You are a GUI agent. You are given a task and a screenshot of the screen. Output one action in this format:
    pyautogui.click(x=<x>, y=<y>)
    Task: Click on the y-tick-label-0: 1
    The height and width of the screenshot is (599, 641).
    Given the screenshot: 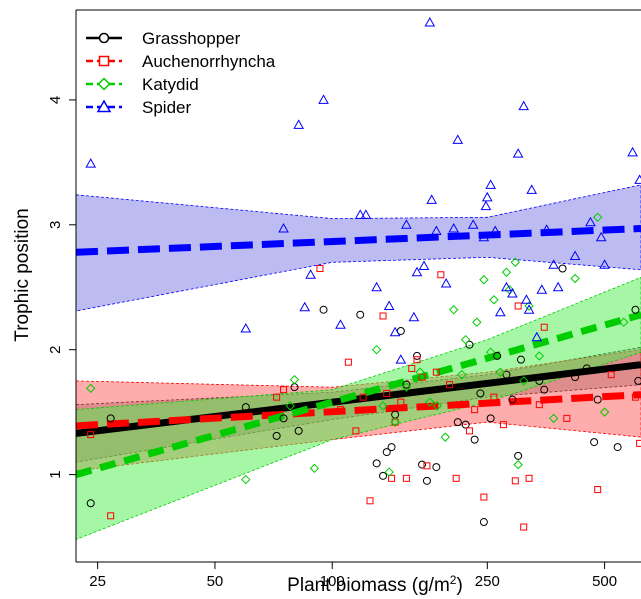 What is the action you would take?
    pyautogui.click(x=55, y=474)
    